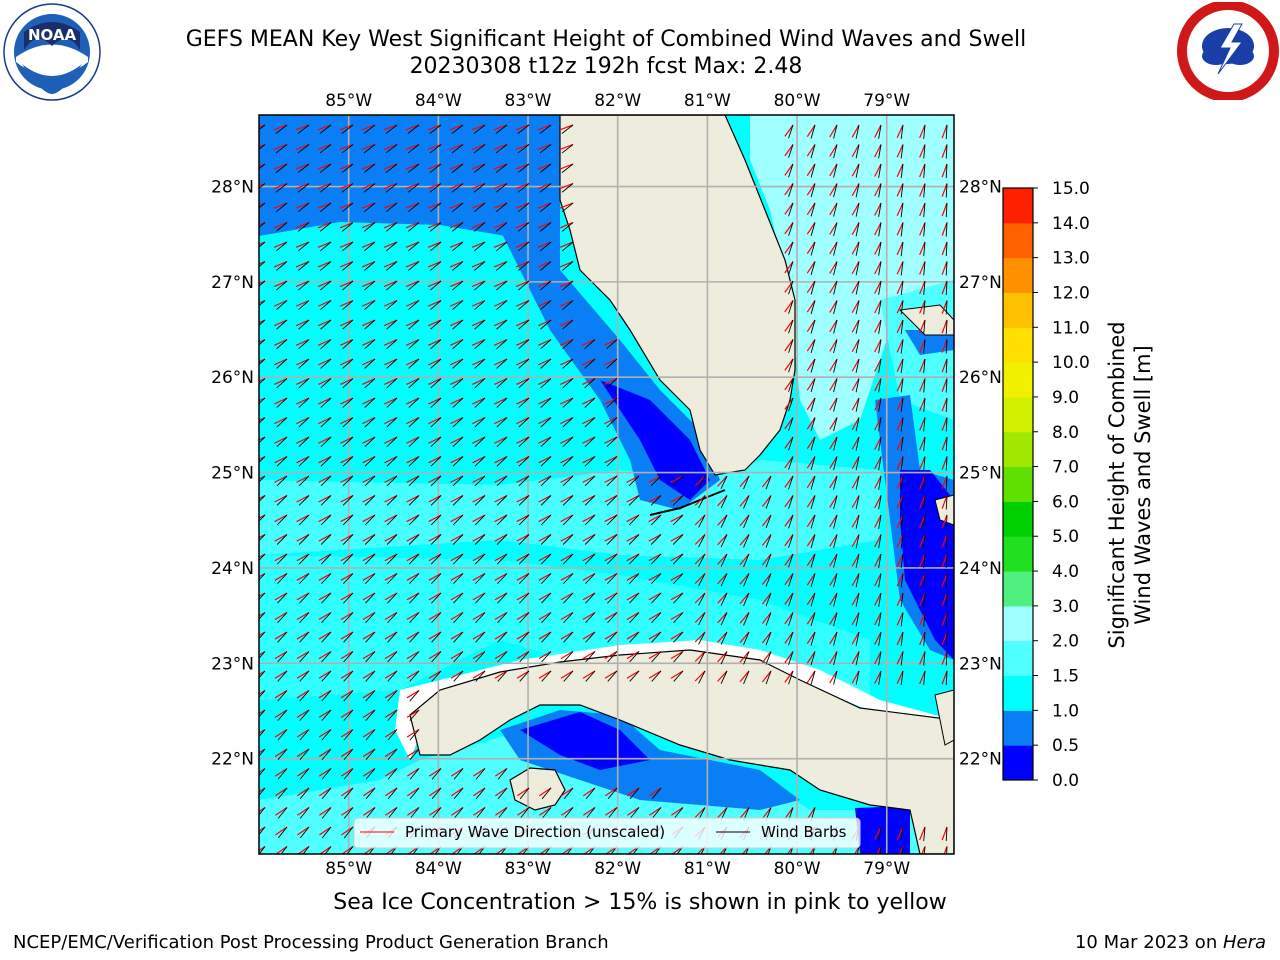  Describe the element at coordinates (1018, 449) in the screenshot. I see `colorbar-segment` at that location.